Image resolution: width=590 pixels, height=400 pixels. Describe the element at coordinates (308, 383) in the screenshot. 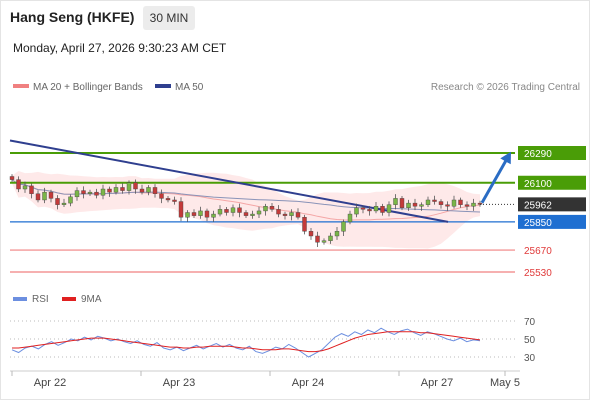

I see `x-tick-label: Apr 24` at that location.